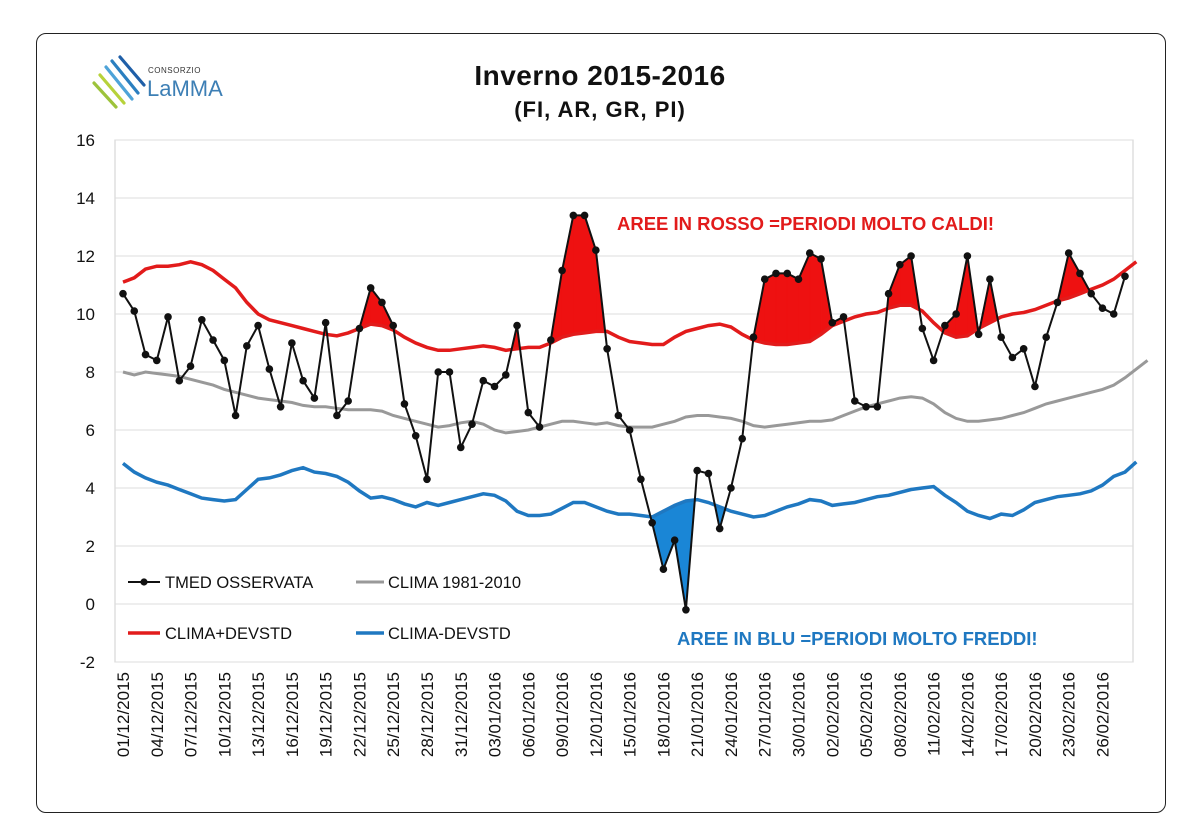 This screenshot has width=1200, height=839. I want to click on chart-subtitle: (FI, AR, GR, PI), so click(600, 109).